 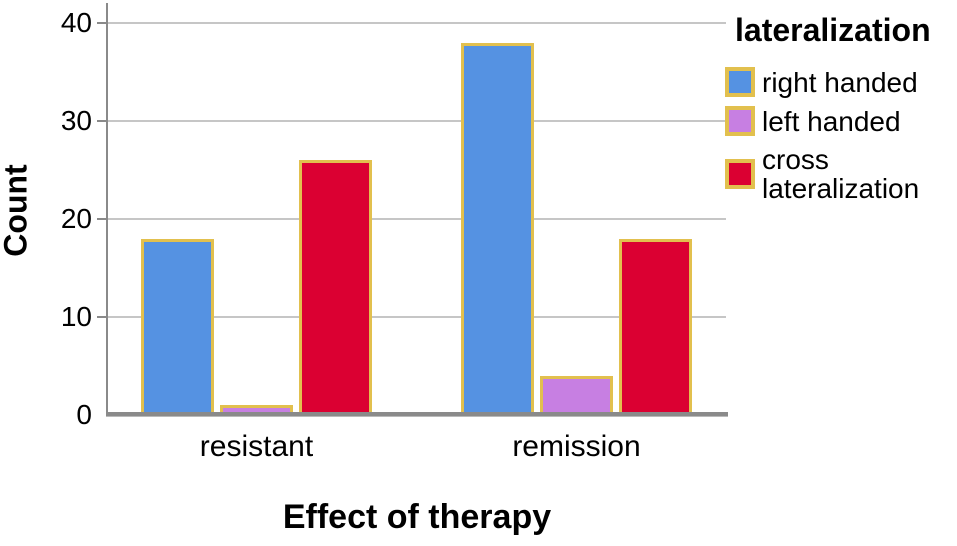 I want to click on y-tick-label-20: 20, so click(x=76, y=218).